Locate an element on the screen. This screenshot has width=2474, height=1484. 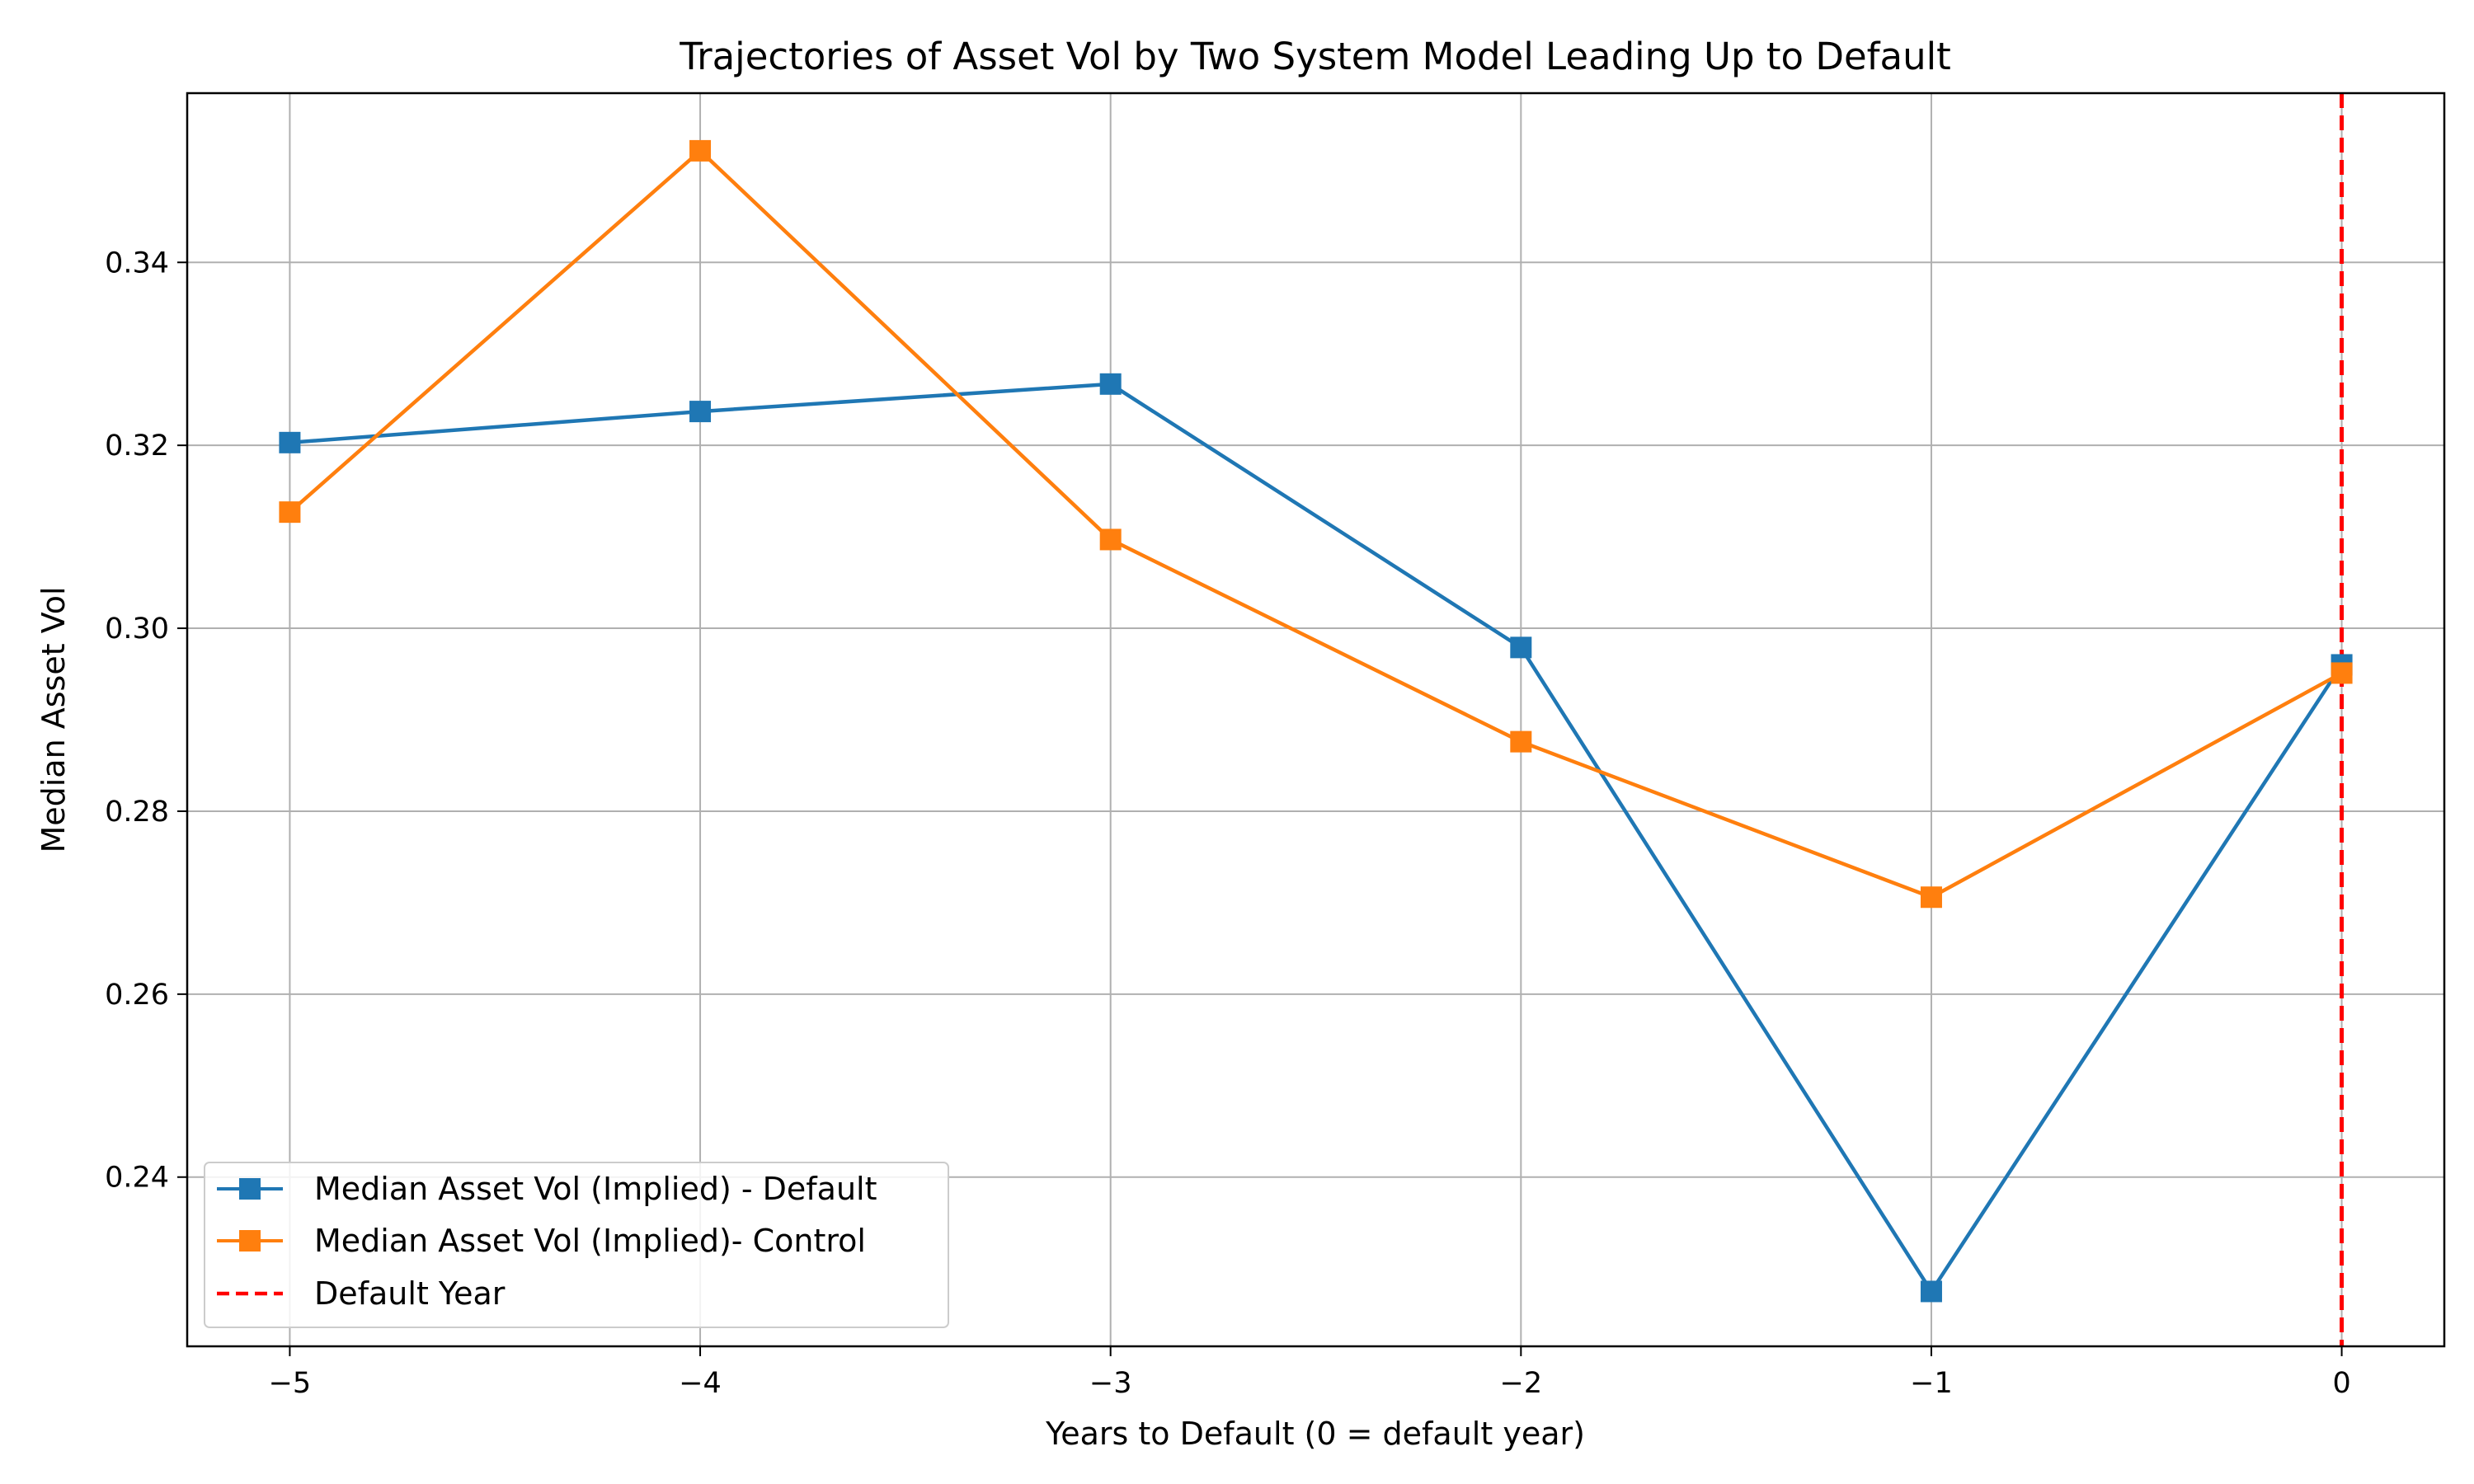
x-tick-label: −4 is located at coordinates (700, 1383).